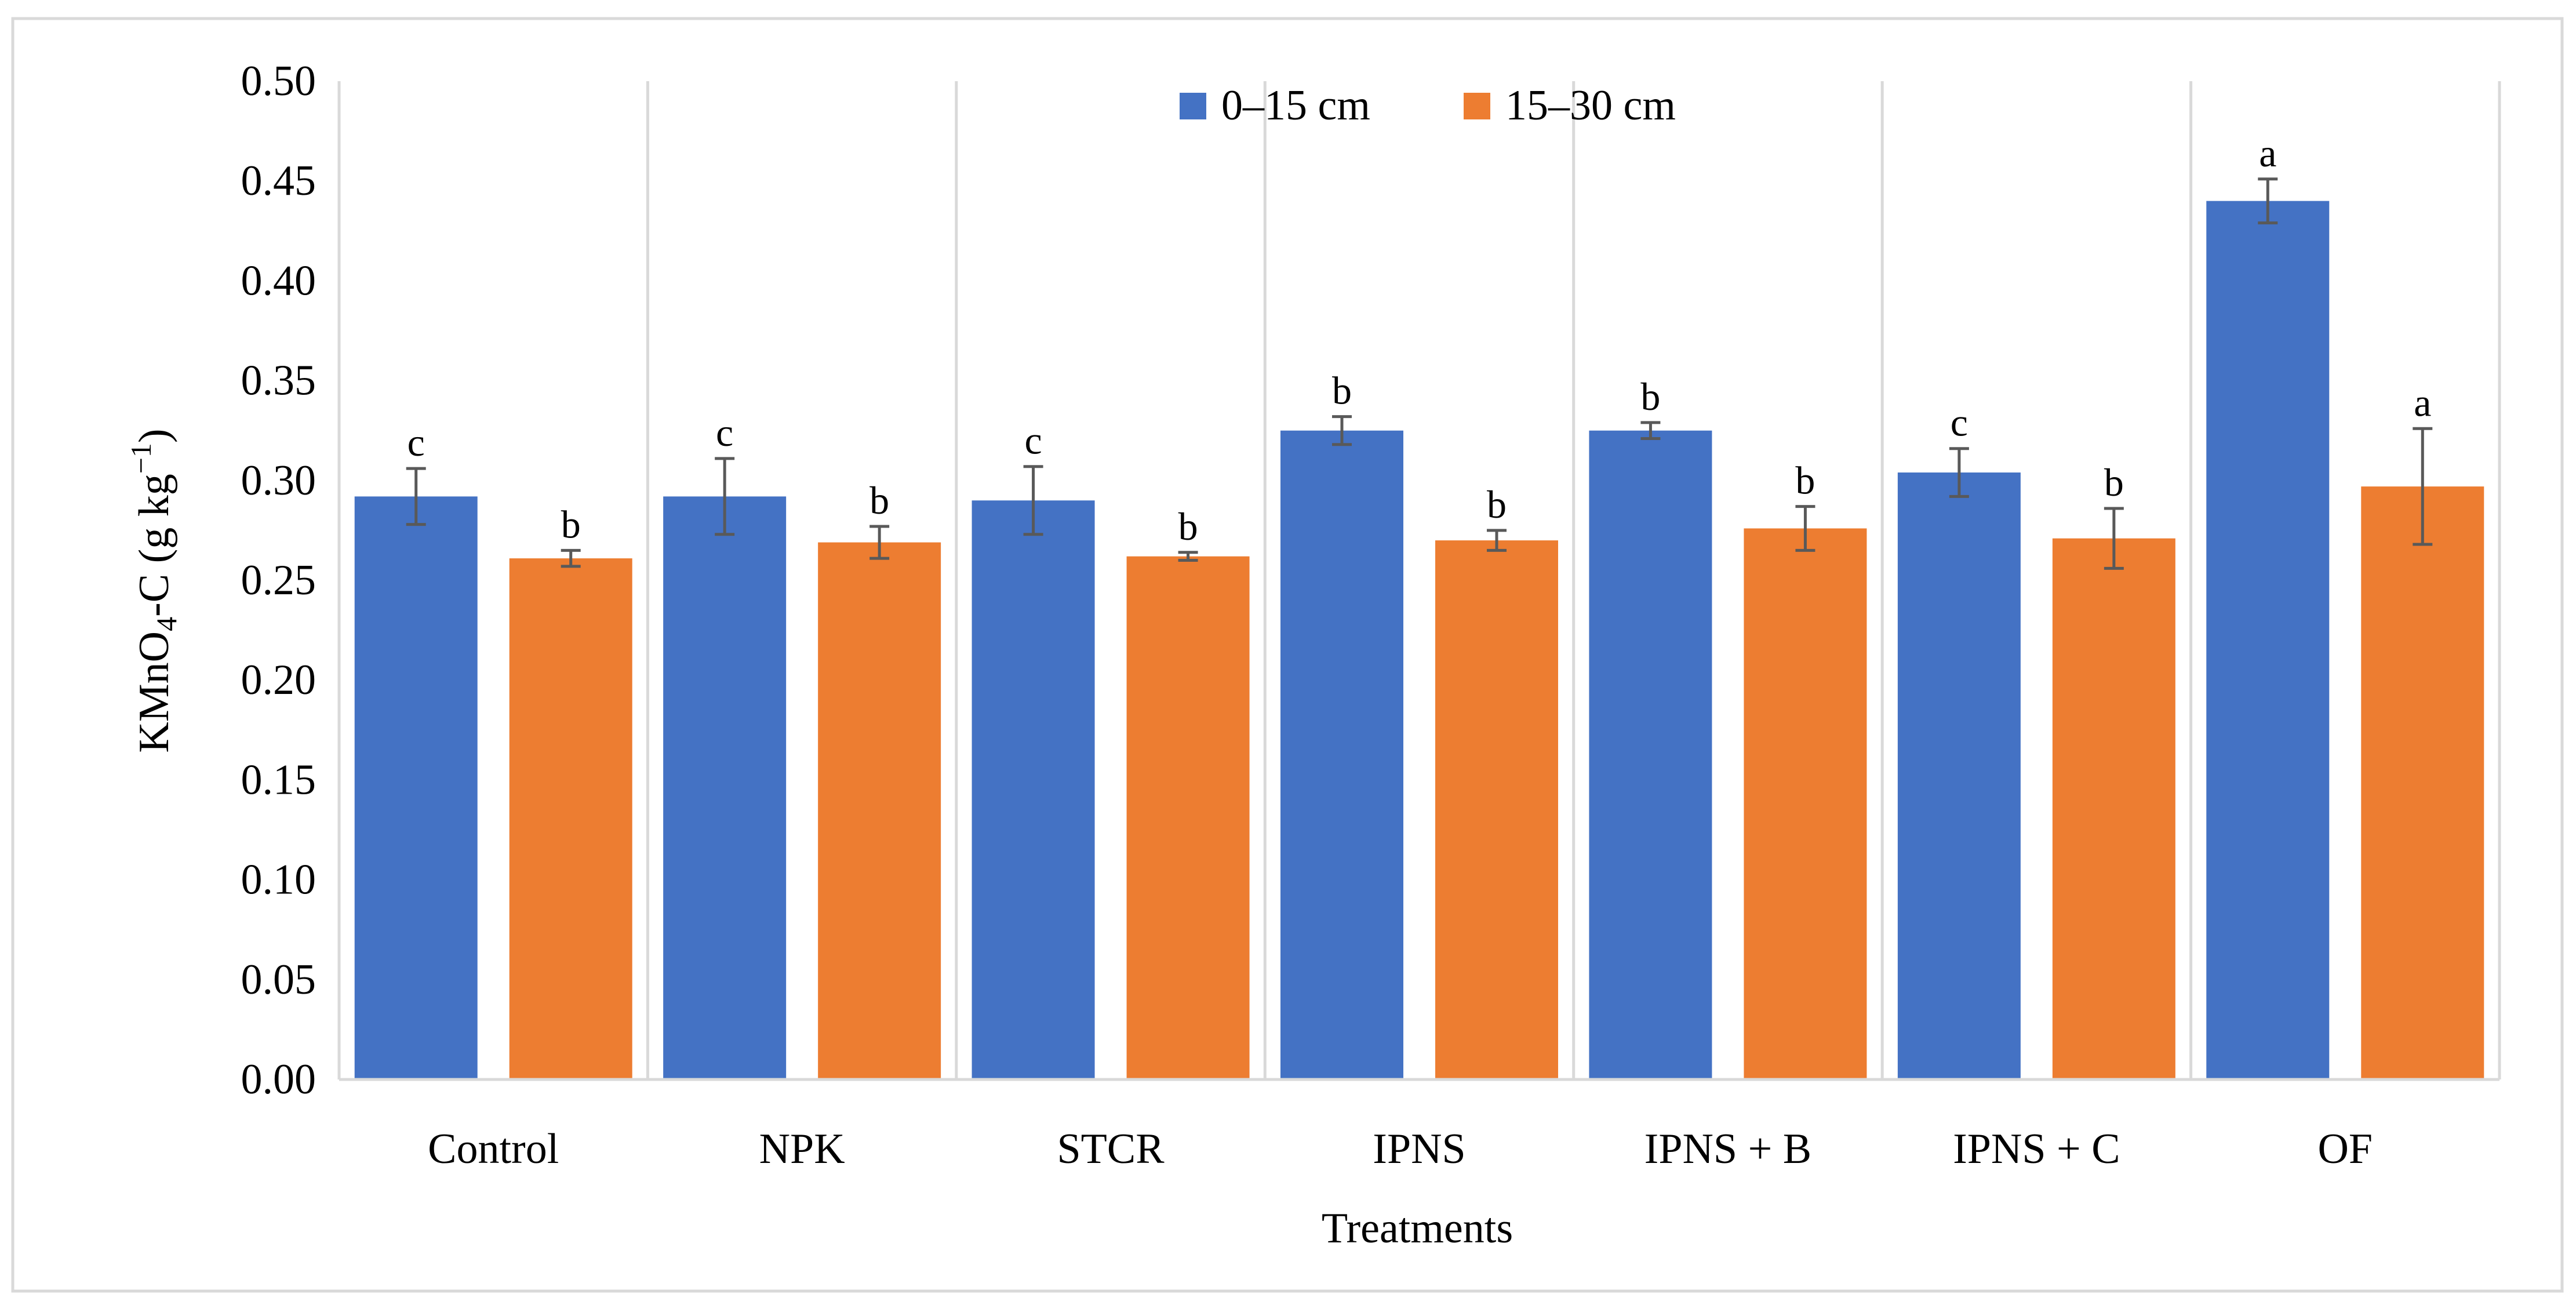  I want to click on sig-letter-0-15-cm-control: c, so click(416, 442).